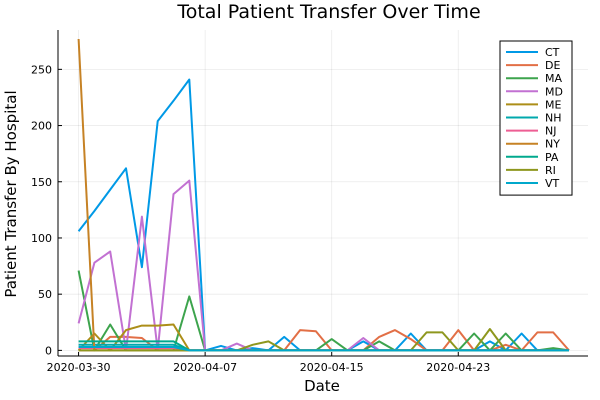 This screenshot has height=400, width=600. Describe the element at coordinates (41, 69) in the screenshot. I see `y-tick-label: 250` at that location.